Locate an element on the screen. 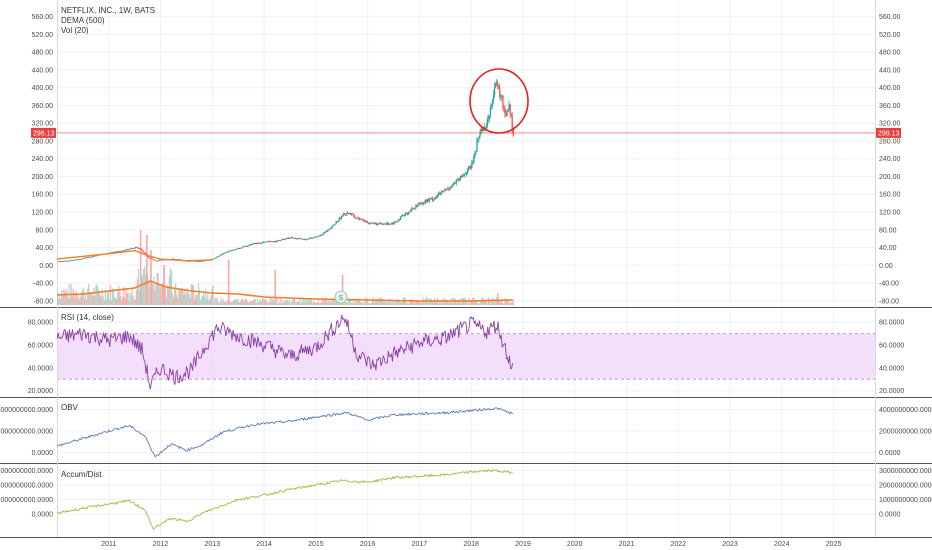  accum-dist-legend: Accum/Dist is located at coordinates (81, 474).